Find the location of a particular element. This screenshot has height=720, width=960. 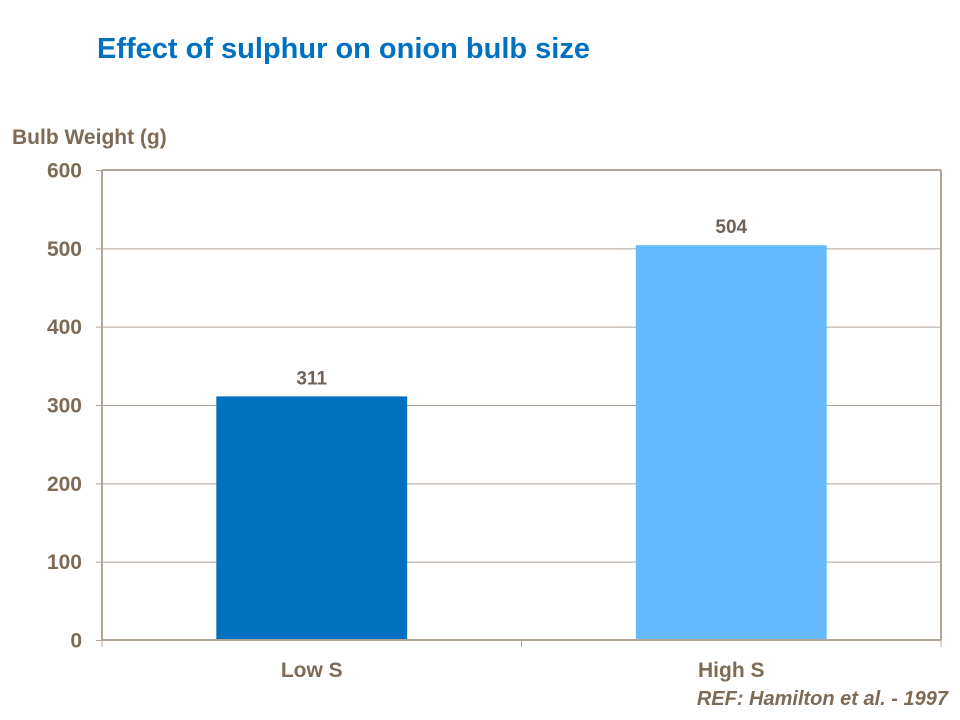

chart-title: Effect of sulphur on onion bulb size is located at coordinates (343, 49).